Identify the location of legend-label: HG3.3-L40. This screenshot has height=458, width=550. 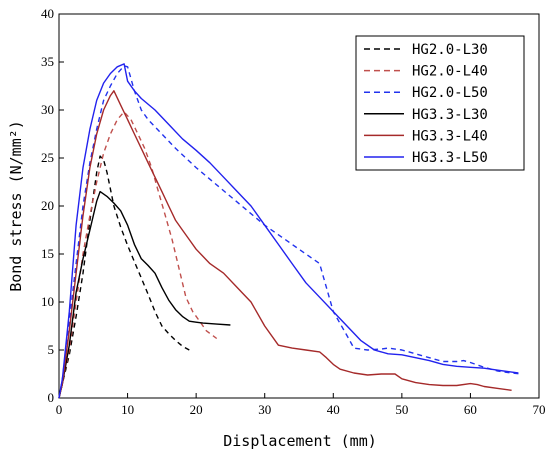
(450, 136).